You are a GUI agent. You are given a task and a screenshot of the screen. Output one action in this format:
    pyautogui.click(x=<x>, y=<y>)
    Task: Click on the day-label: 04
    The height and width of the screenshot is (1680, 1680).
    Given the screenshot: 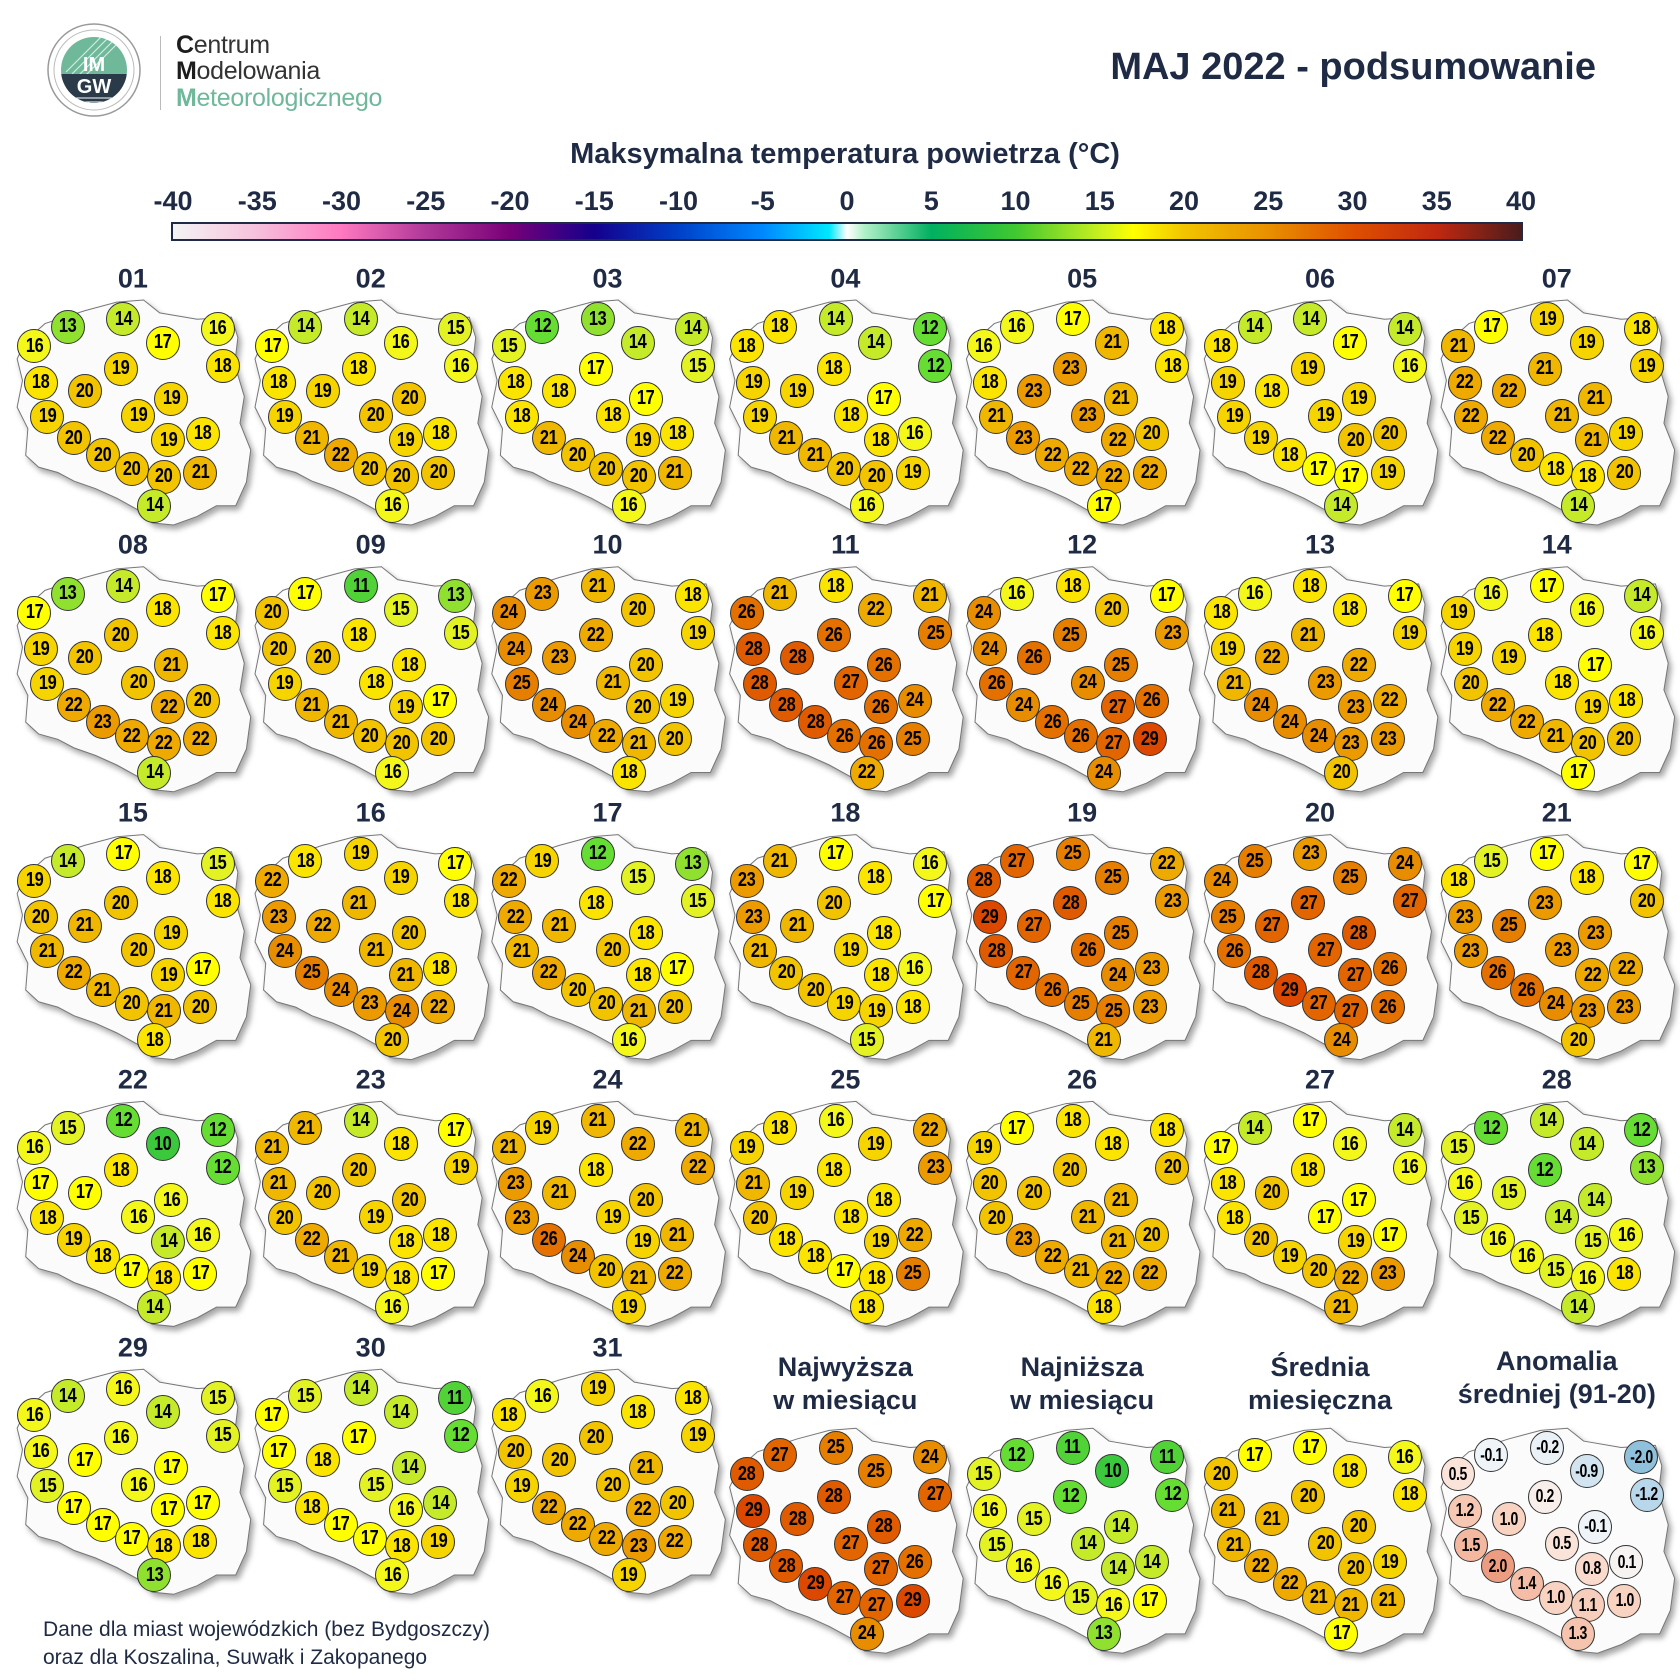 What is the action you would take?
    pyautogui.click(x=845, y=278)
    